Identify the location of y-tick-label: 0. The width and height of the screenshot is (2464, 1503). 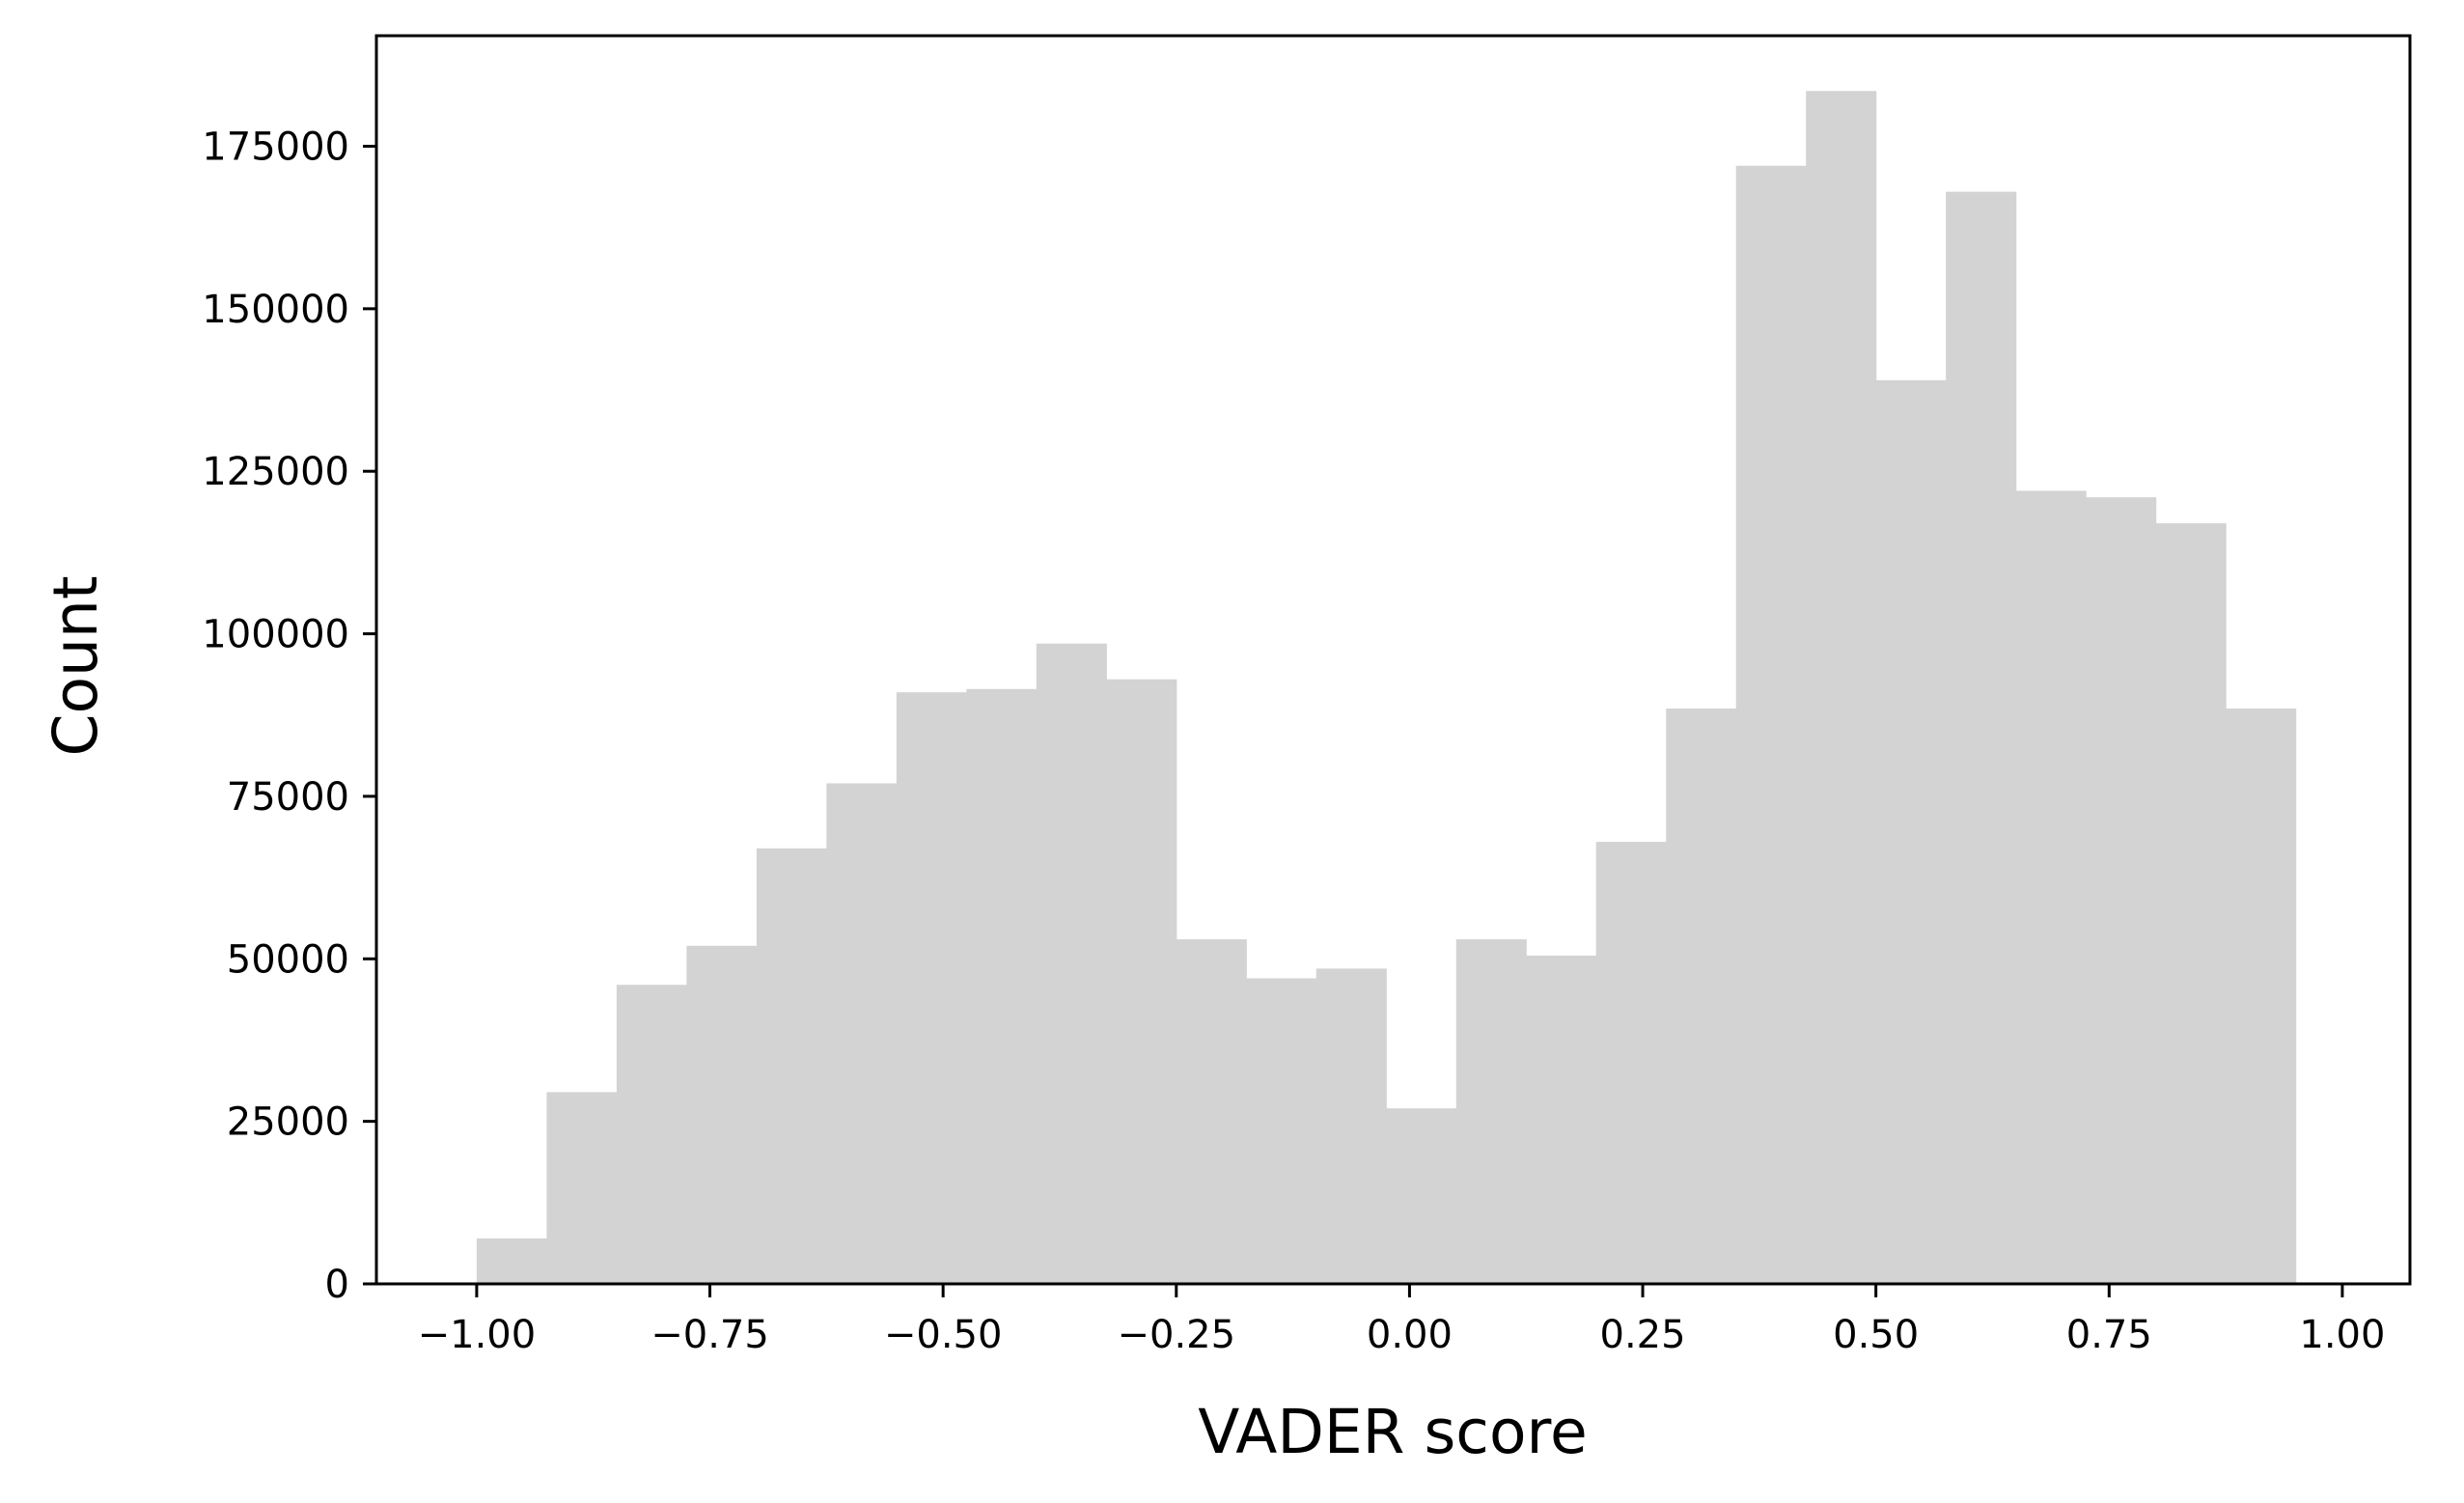
(337, 1285).